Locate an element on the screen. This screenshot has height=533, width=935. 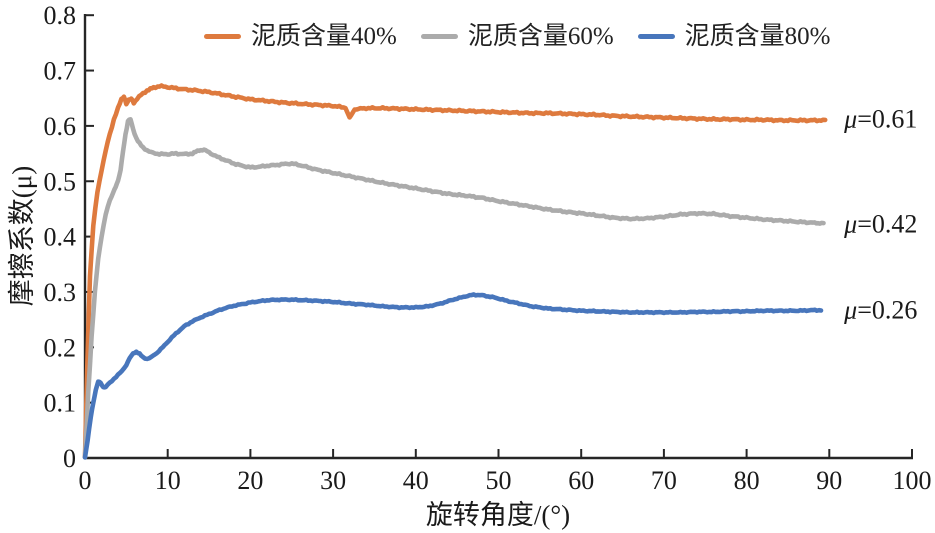
x-axis-ticks: 0 10 20 30 40 50 60 70 80 90 100 is located at coordinates (505, 472).